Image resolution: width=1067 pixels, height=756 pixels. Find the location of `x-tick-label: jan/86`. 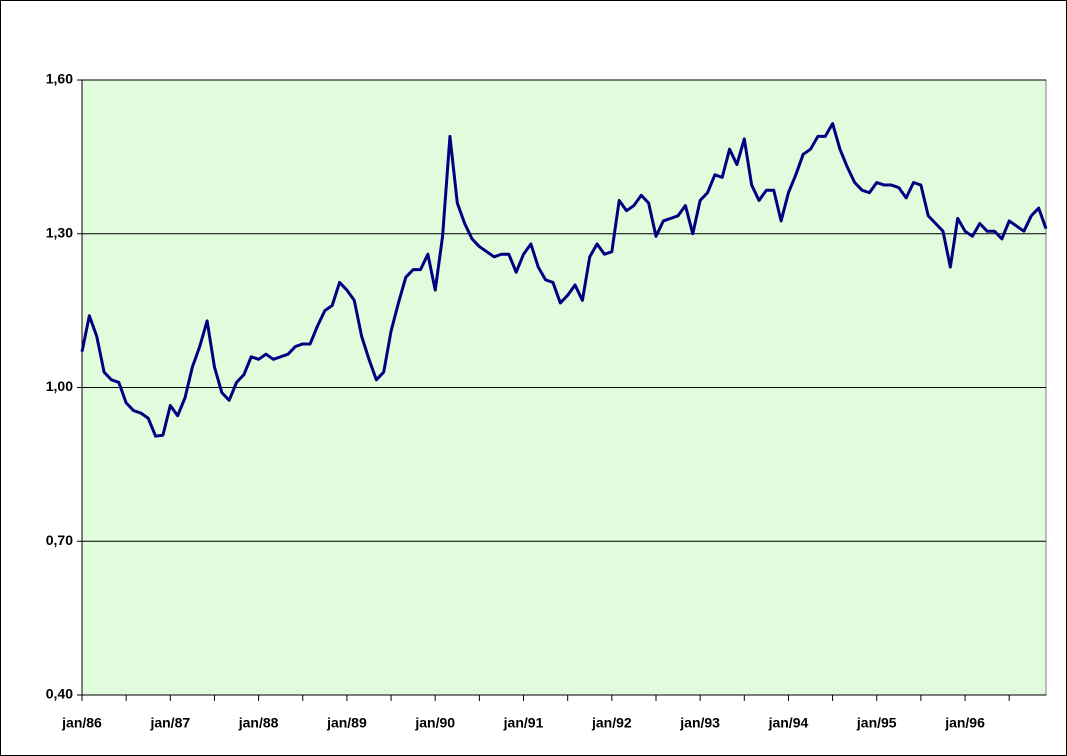

x-tick-label: jan/86 is located at coordinates (81, 723).